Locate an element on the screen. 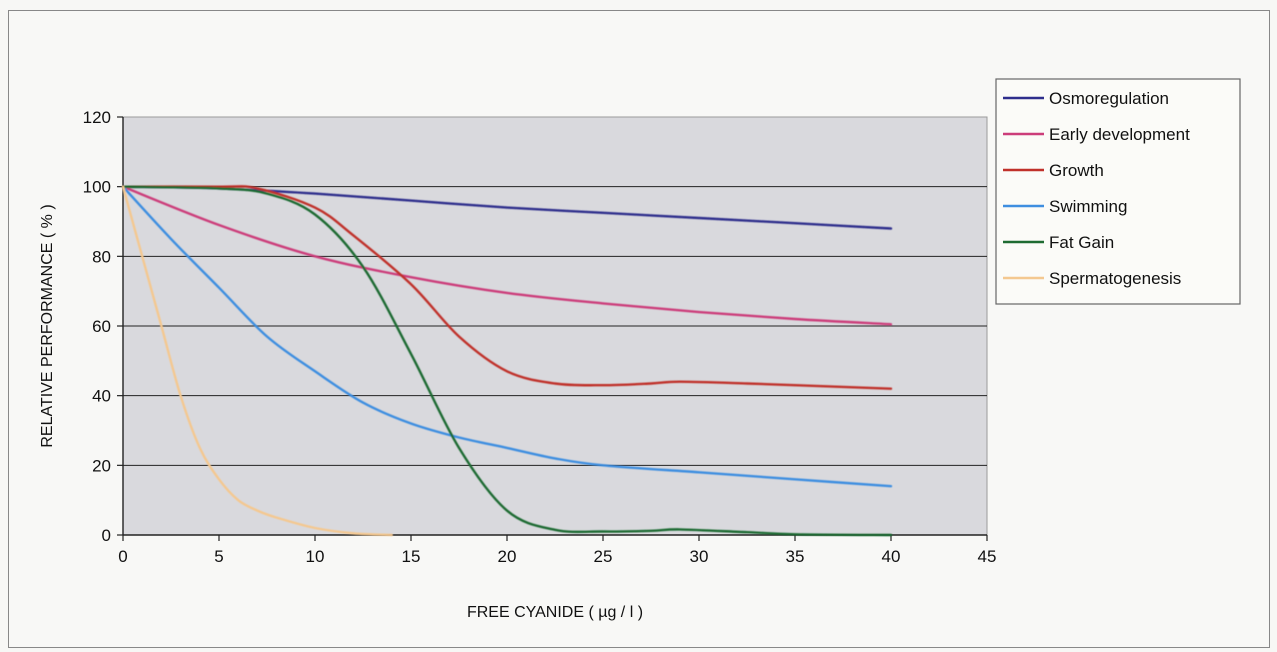 The width and height of the screenshot is (1277, 652). series-line-spermatogenesis is located at coordinates (257, 361).